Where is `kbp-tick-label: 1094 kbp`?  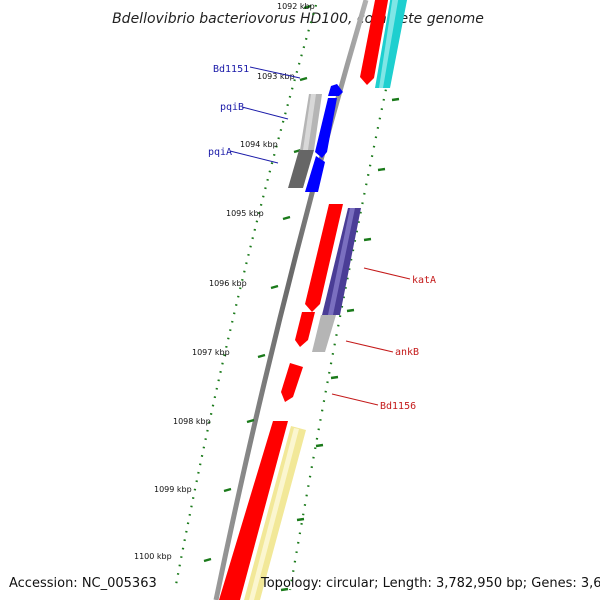 kbp-tick-label: 1094 kbp is located at coordinates (259, 144).